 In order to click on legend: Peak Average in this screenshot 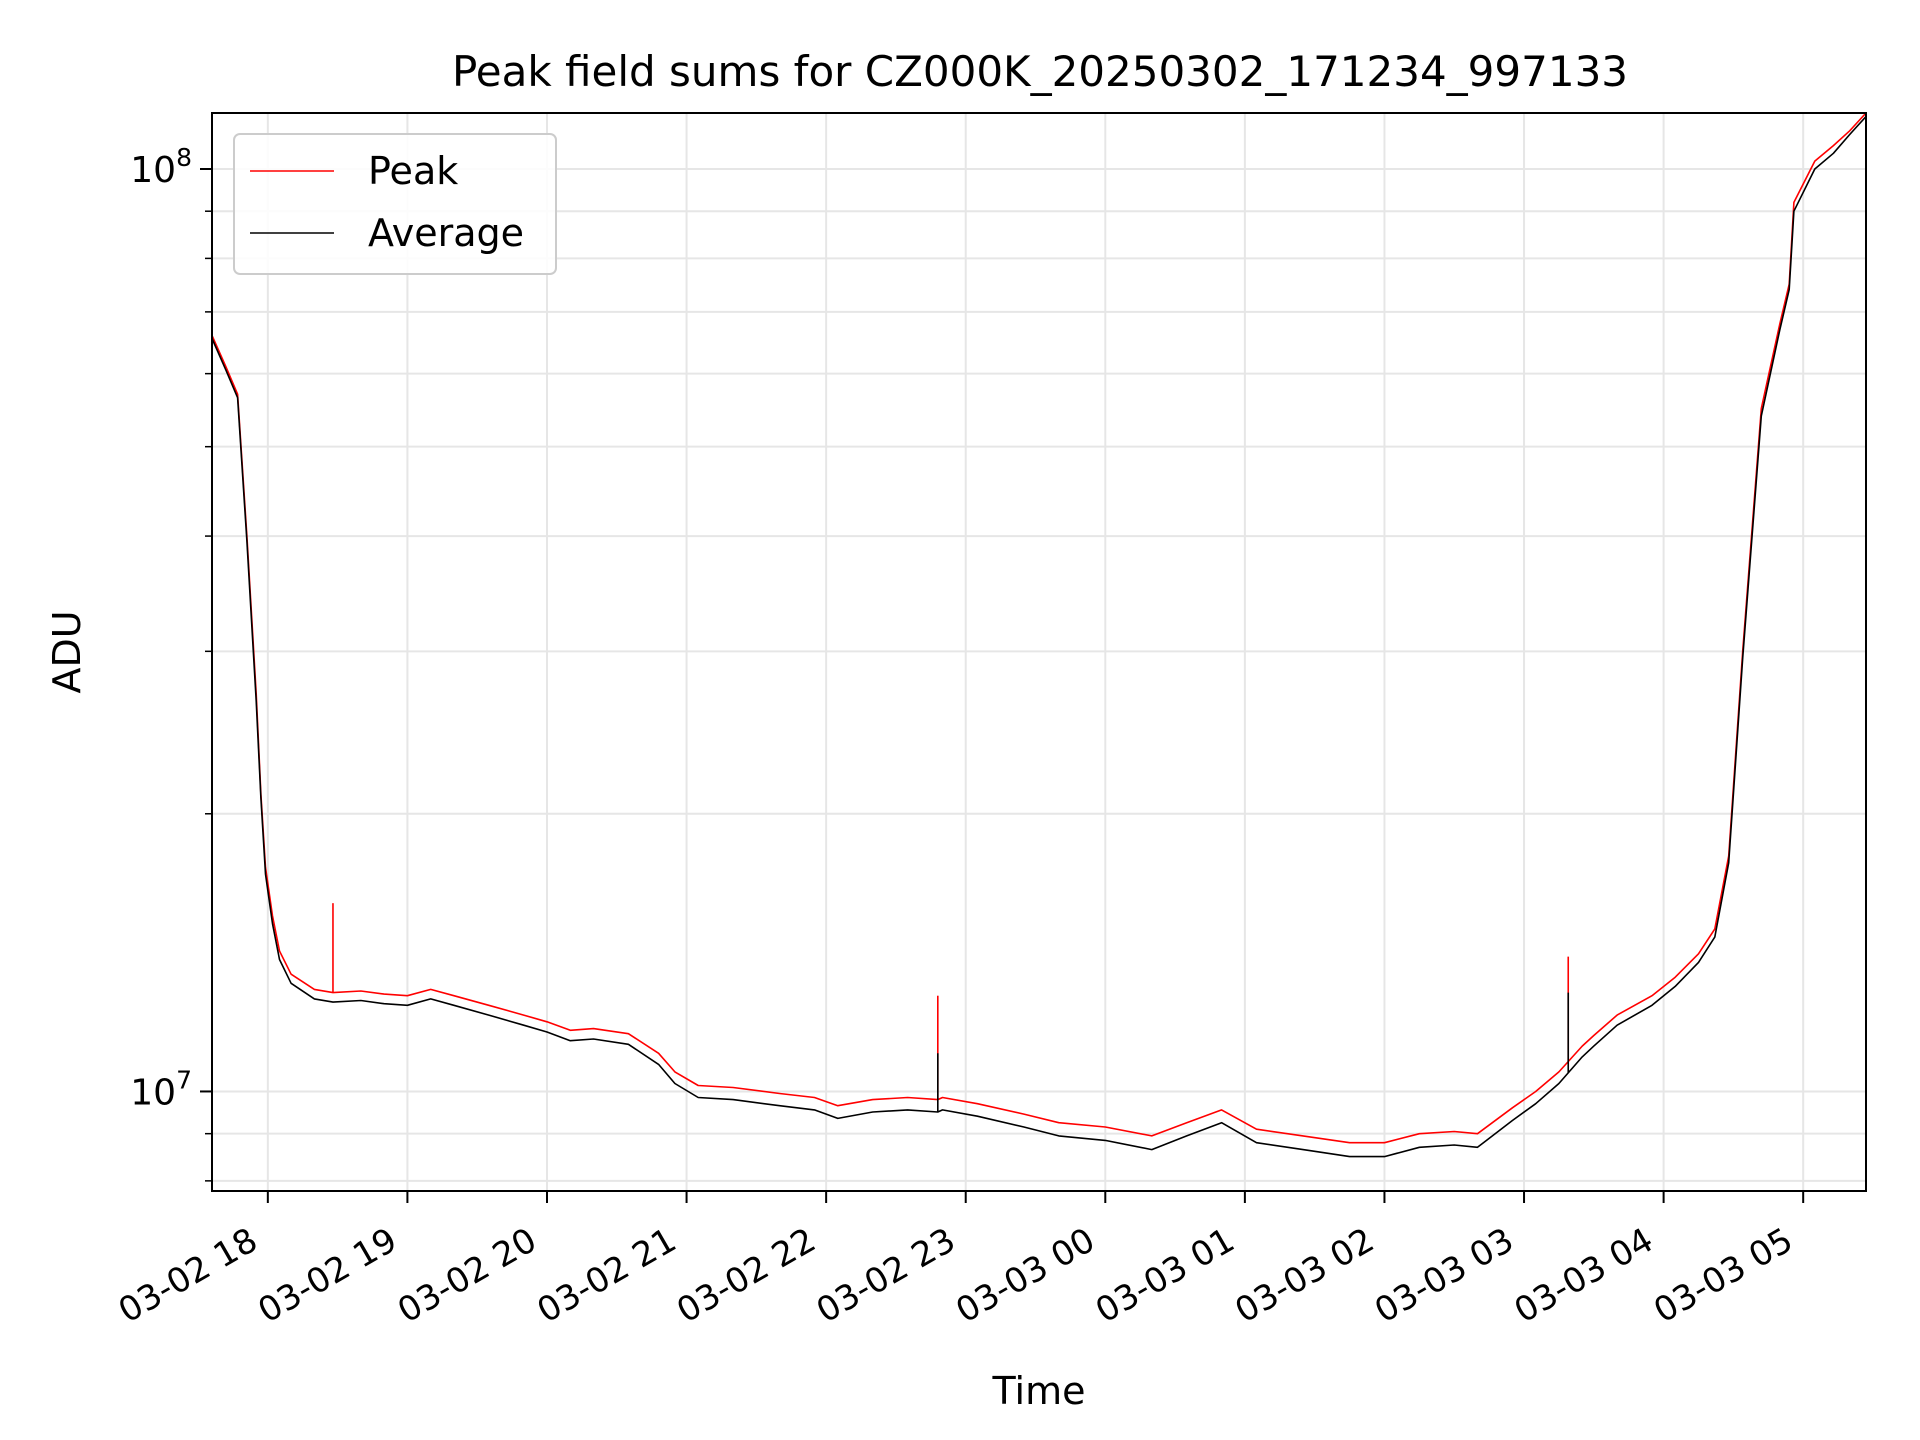, I will do `click(395, 204)`.